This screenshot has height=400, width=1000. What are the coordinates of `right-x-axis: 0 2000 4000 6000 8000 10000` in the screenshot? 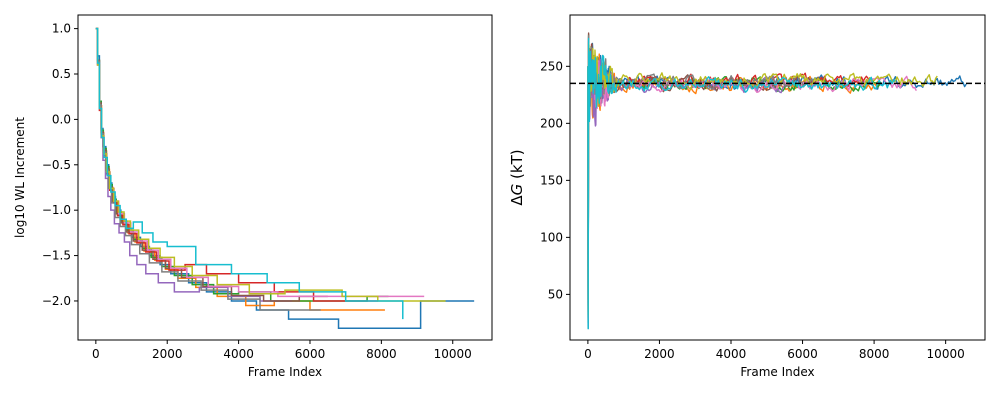 It's located at (774, 350).